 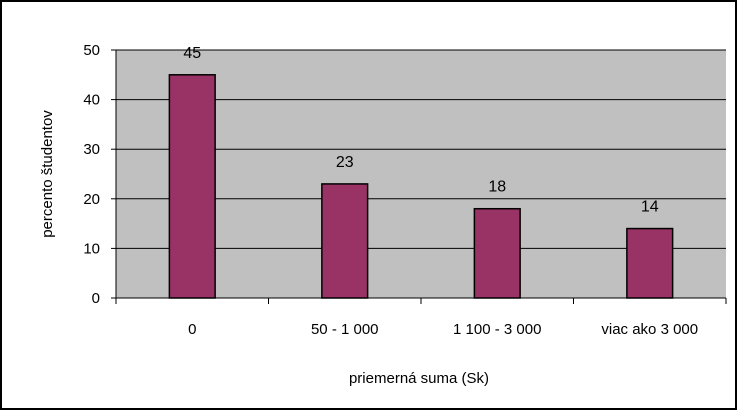 What do you see at coordinates (91, 100) in the screenshot?
I see `y-tick-label: 40` at bounding box center [91, 100].